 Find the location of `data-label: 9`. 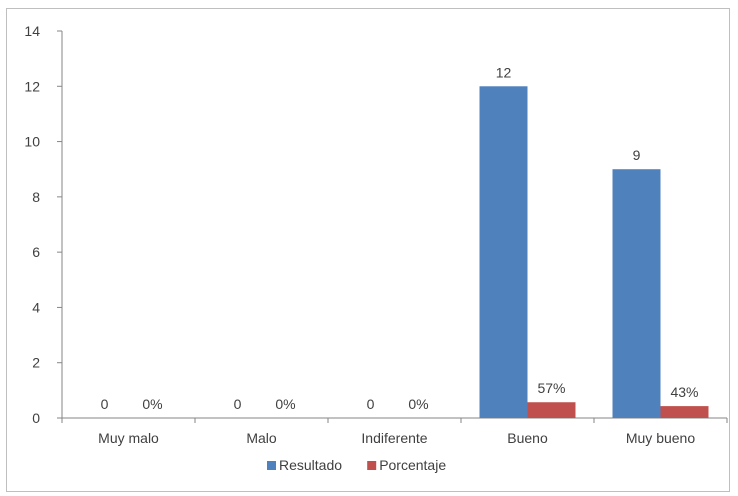

data-label: 9 is located at coordinates (637, 155).